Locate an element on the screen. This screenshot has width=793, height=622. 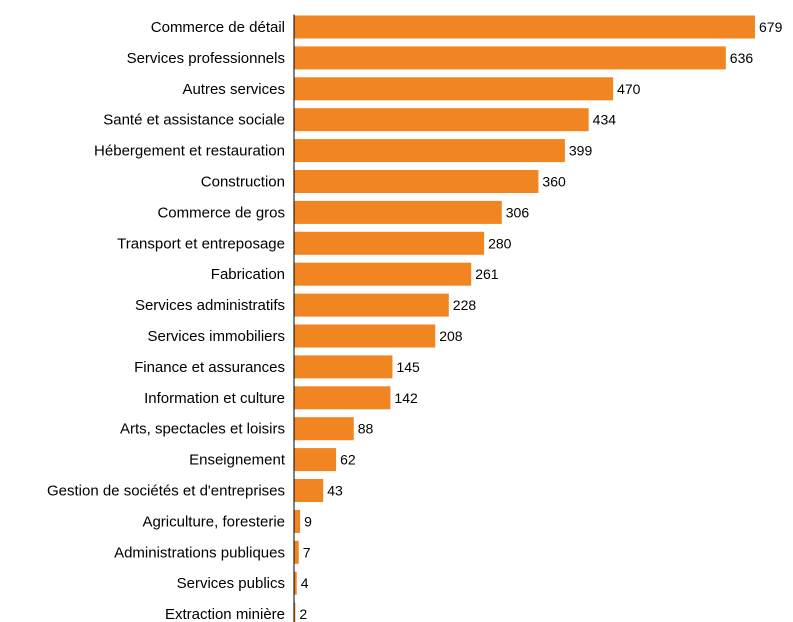
data-label: 679 is located at coordinates (771, 27).